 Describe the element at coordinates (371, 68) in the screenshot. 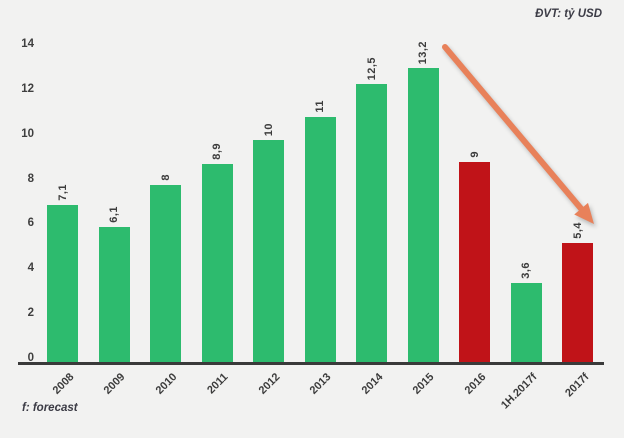

I see `bar-value-label: 12,5` at that location.